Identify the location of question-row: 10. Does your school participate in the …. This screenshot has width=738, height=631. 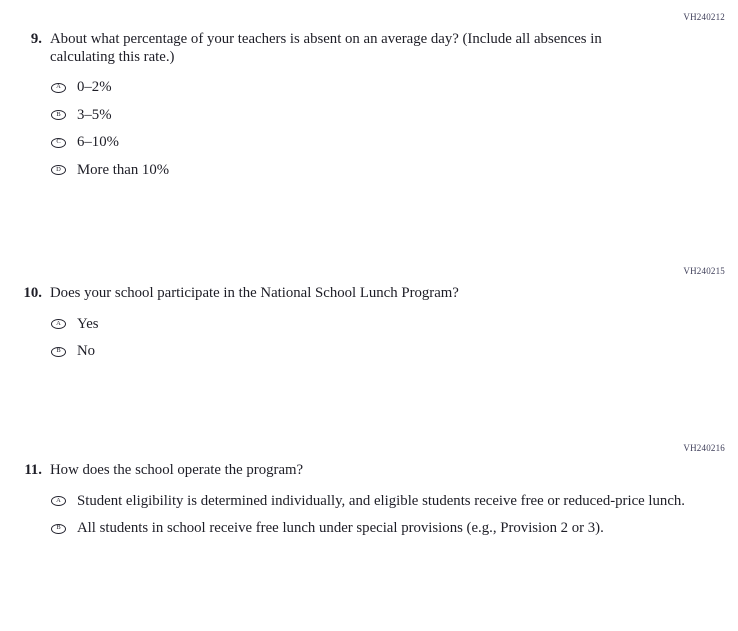
(369, 294).